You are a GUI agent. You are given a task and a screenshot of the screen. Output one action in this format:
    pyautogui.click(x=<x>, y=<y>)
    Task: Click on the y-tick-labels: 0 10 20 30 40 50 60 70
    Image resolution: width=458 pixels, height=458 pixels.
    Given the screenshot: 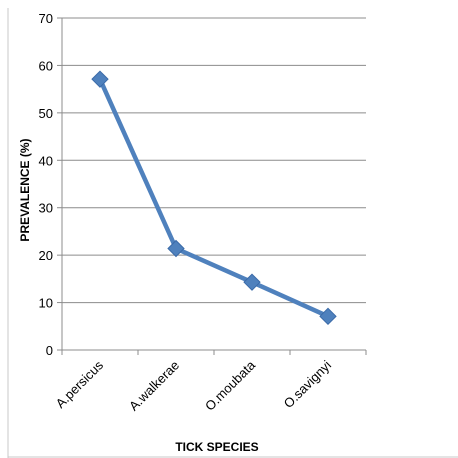 What is the action you would take?
    pyautogui.click(x=46, y=184)
    